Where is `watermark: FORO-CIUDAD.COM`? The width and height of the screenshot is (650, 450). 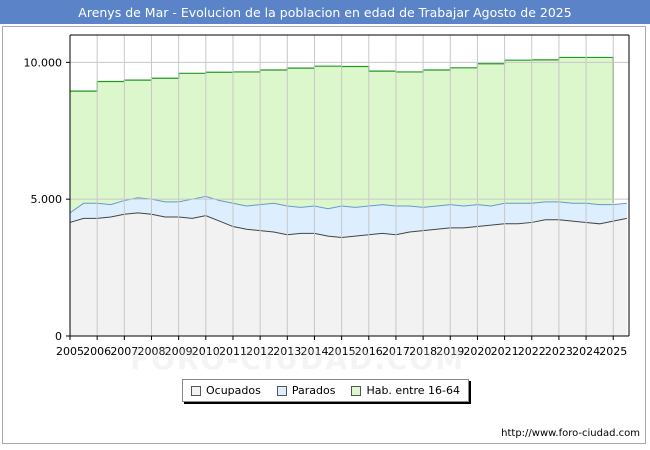
watermark: FORO-CIUDAD.COM is located at coordinates (298, 359).